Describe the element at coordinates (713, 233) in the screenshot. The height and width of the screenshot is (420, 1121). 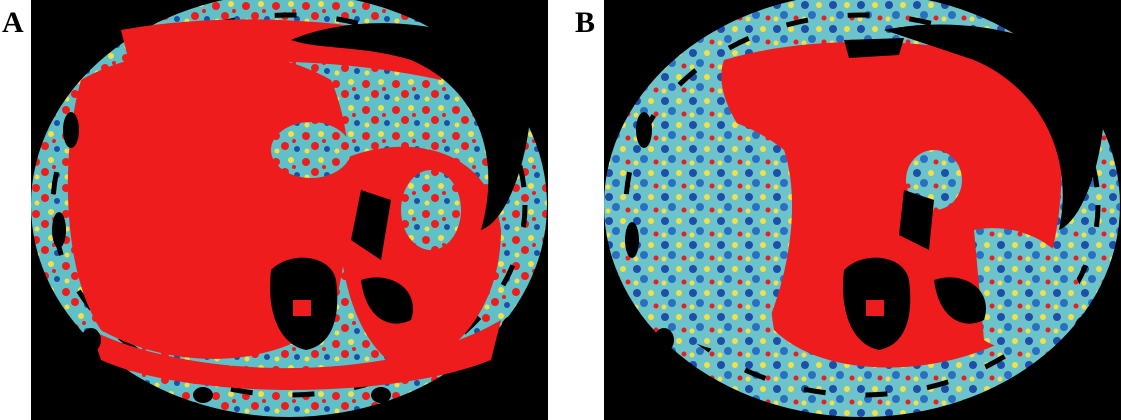
I see `liver-region` at that location.